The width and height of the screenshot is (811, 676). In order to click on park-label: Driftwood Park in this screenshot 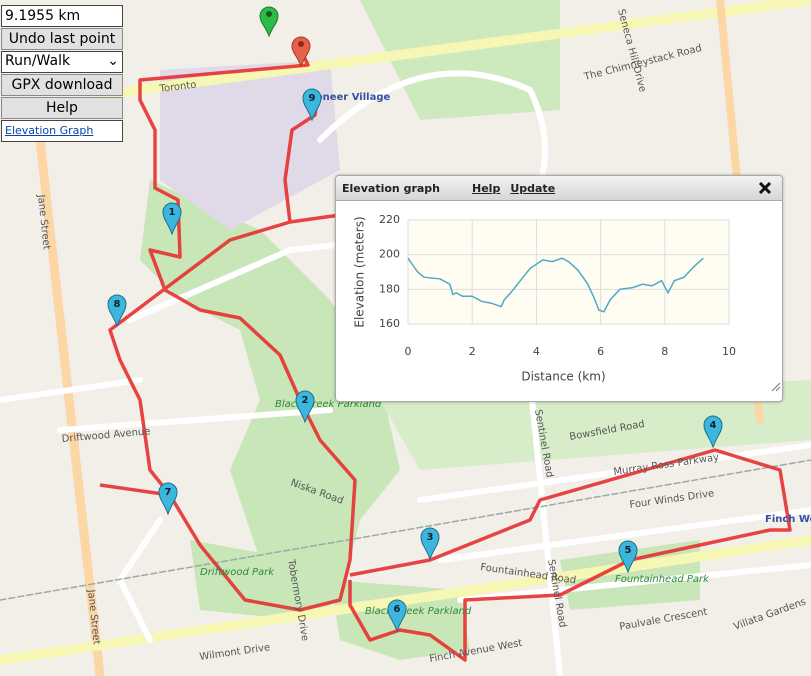, I will do `click(237, 572)`.